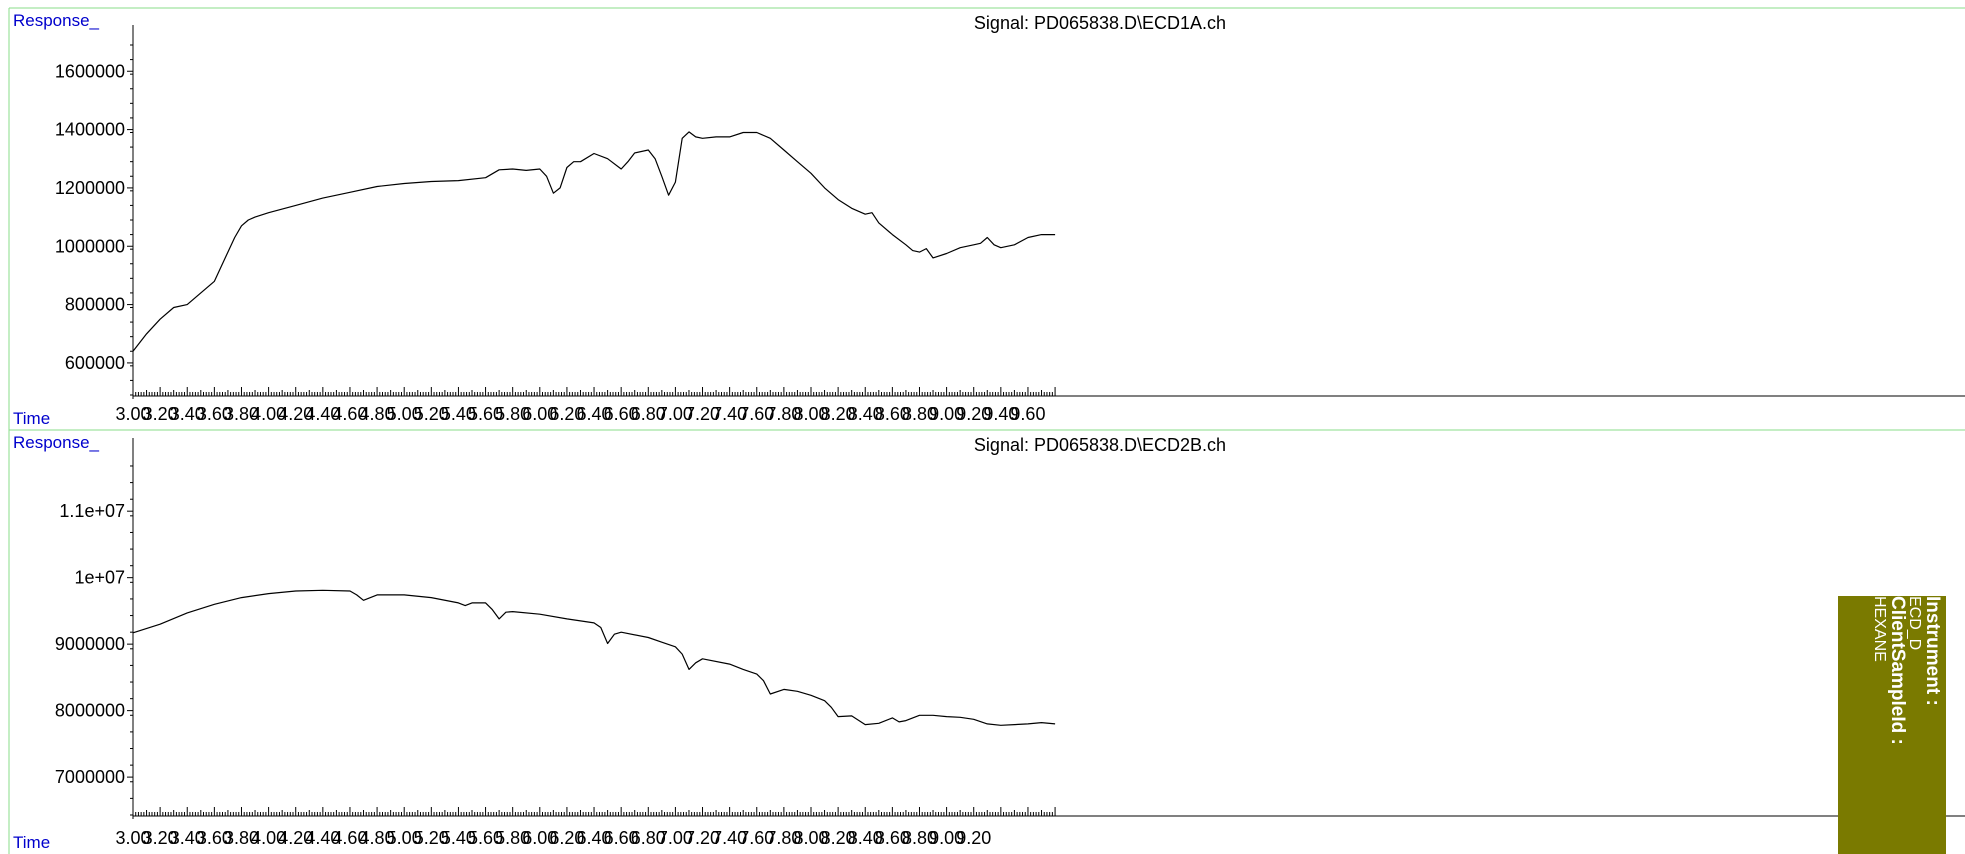  What do you see at coordinates (1100, 445) in the screenshot?
I see `chart-title: Signal: PD065838.D\ECD2B.ch` at bounding box center [1100, 445].